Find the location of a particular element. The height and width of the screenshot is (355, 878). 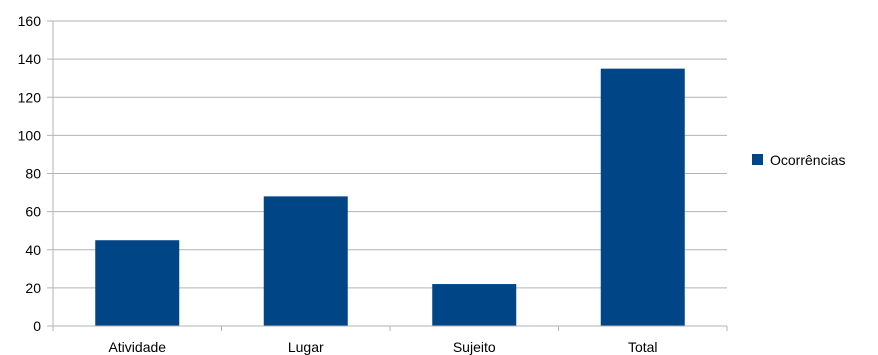

y-tick-label: 140 is located at coordinates (30, 59).